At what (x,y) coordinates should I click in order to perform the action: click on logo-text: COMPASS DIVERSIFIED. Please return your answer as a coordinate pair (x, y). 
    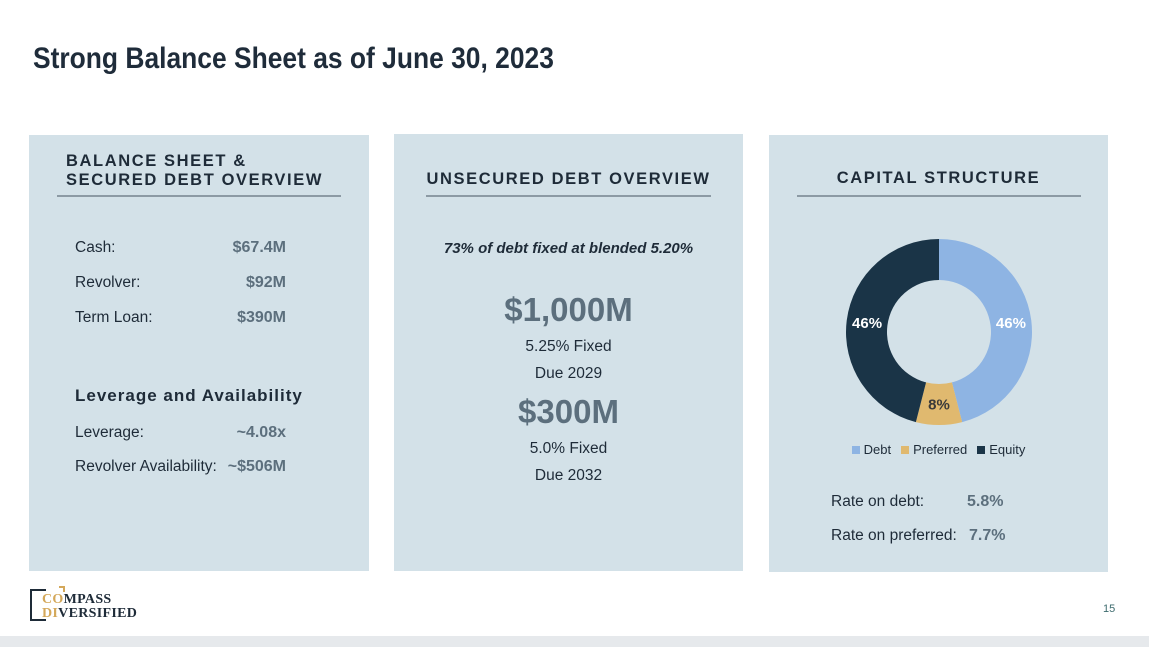
    Looking at the image, I should click on (89, 607).